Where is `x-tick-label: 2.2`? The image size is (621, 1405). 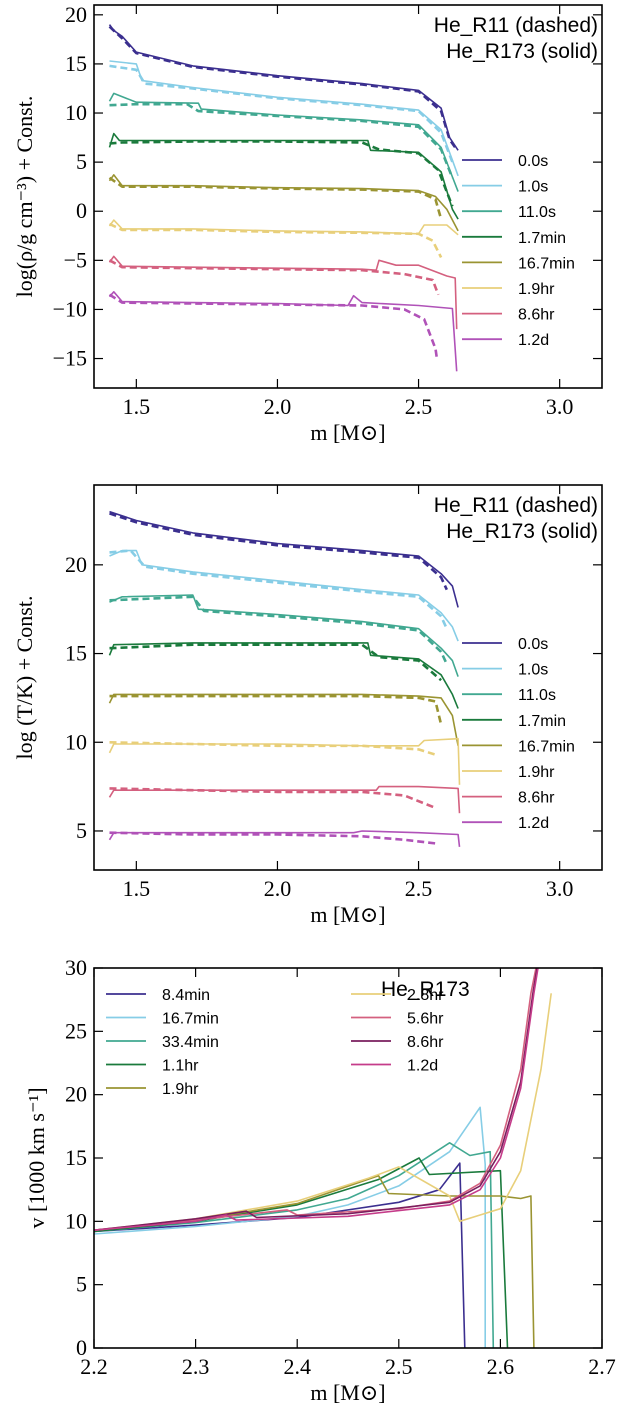
x-tick-label: 2.2 is located at coordinates (94, 1366).